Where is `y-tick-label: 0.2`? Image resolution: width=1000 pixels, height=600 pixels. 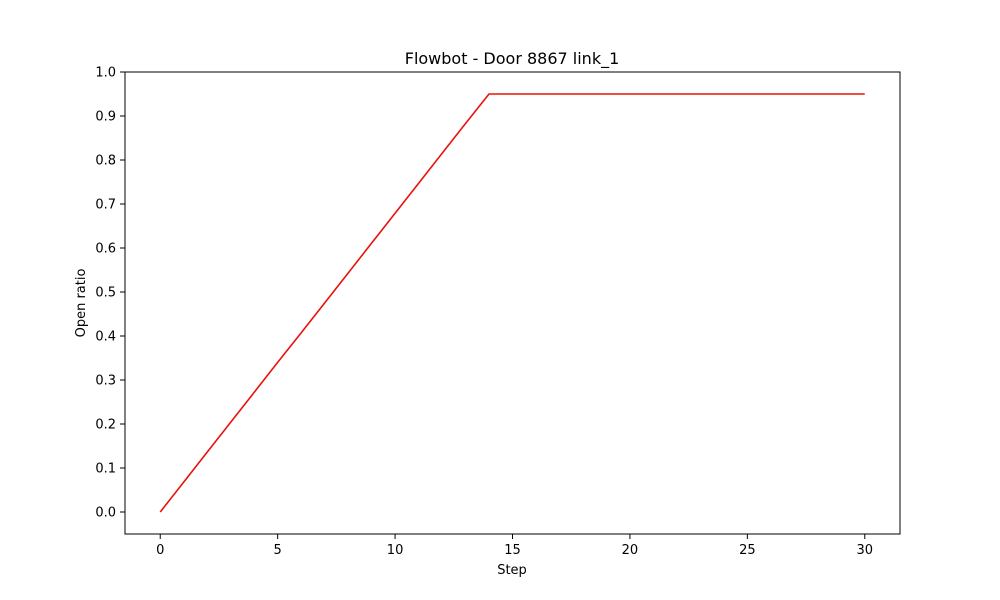
y-tick-label: 0.2 is located at coordinates (105, 425).